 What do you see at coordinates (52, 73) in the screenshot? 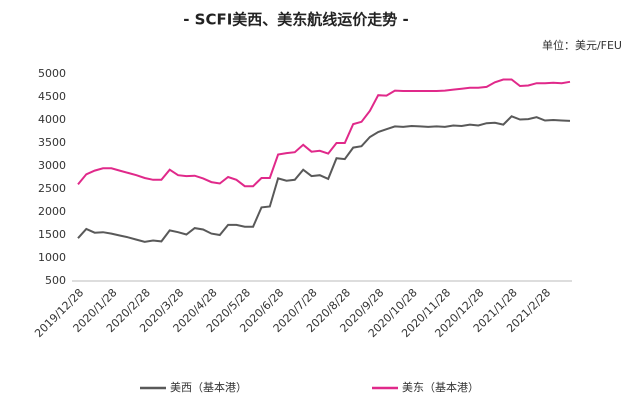
I see `y-tick-label: 5000` at bounding box center [52, 73].